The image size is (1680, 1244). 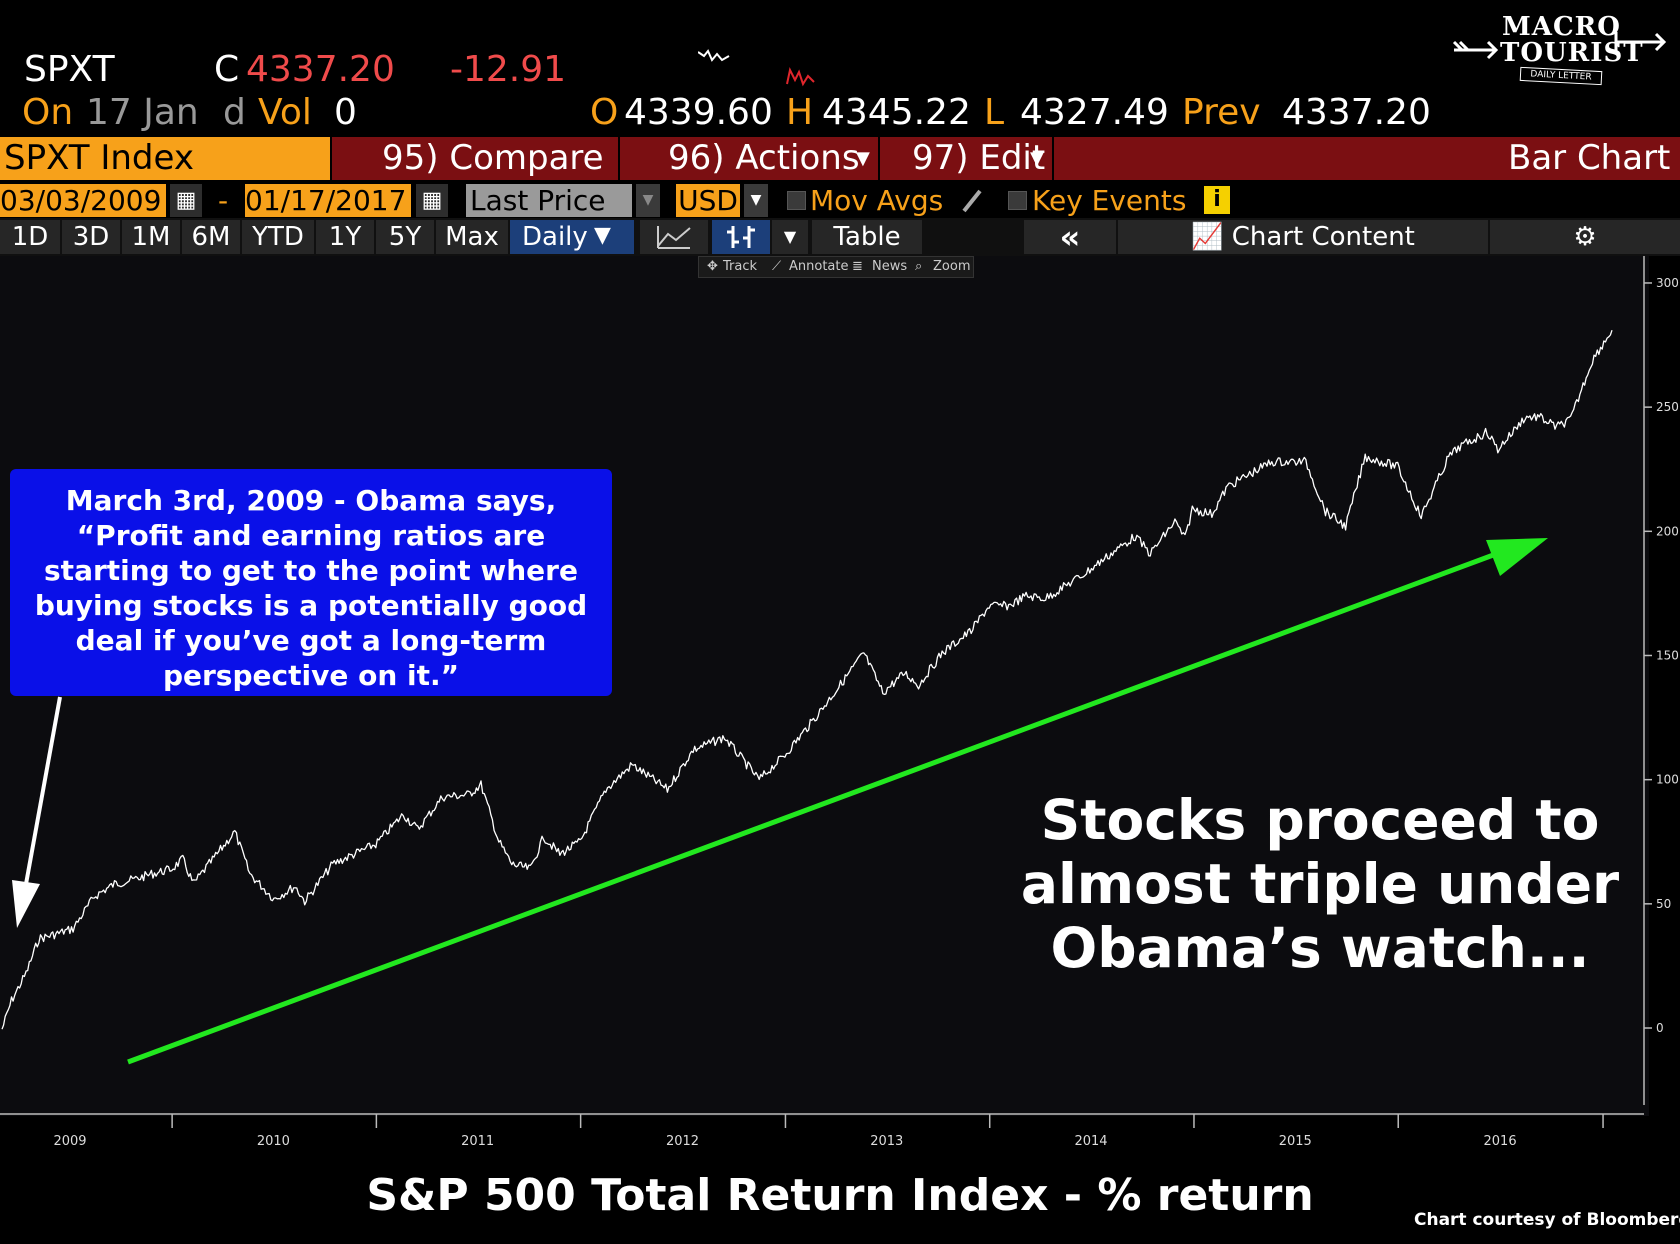 I want to click on period-1y-button: 1Y, so click(x=345, y=237).